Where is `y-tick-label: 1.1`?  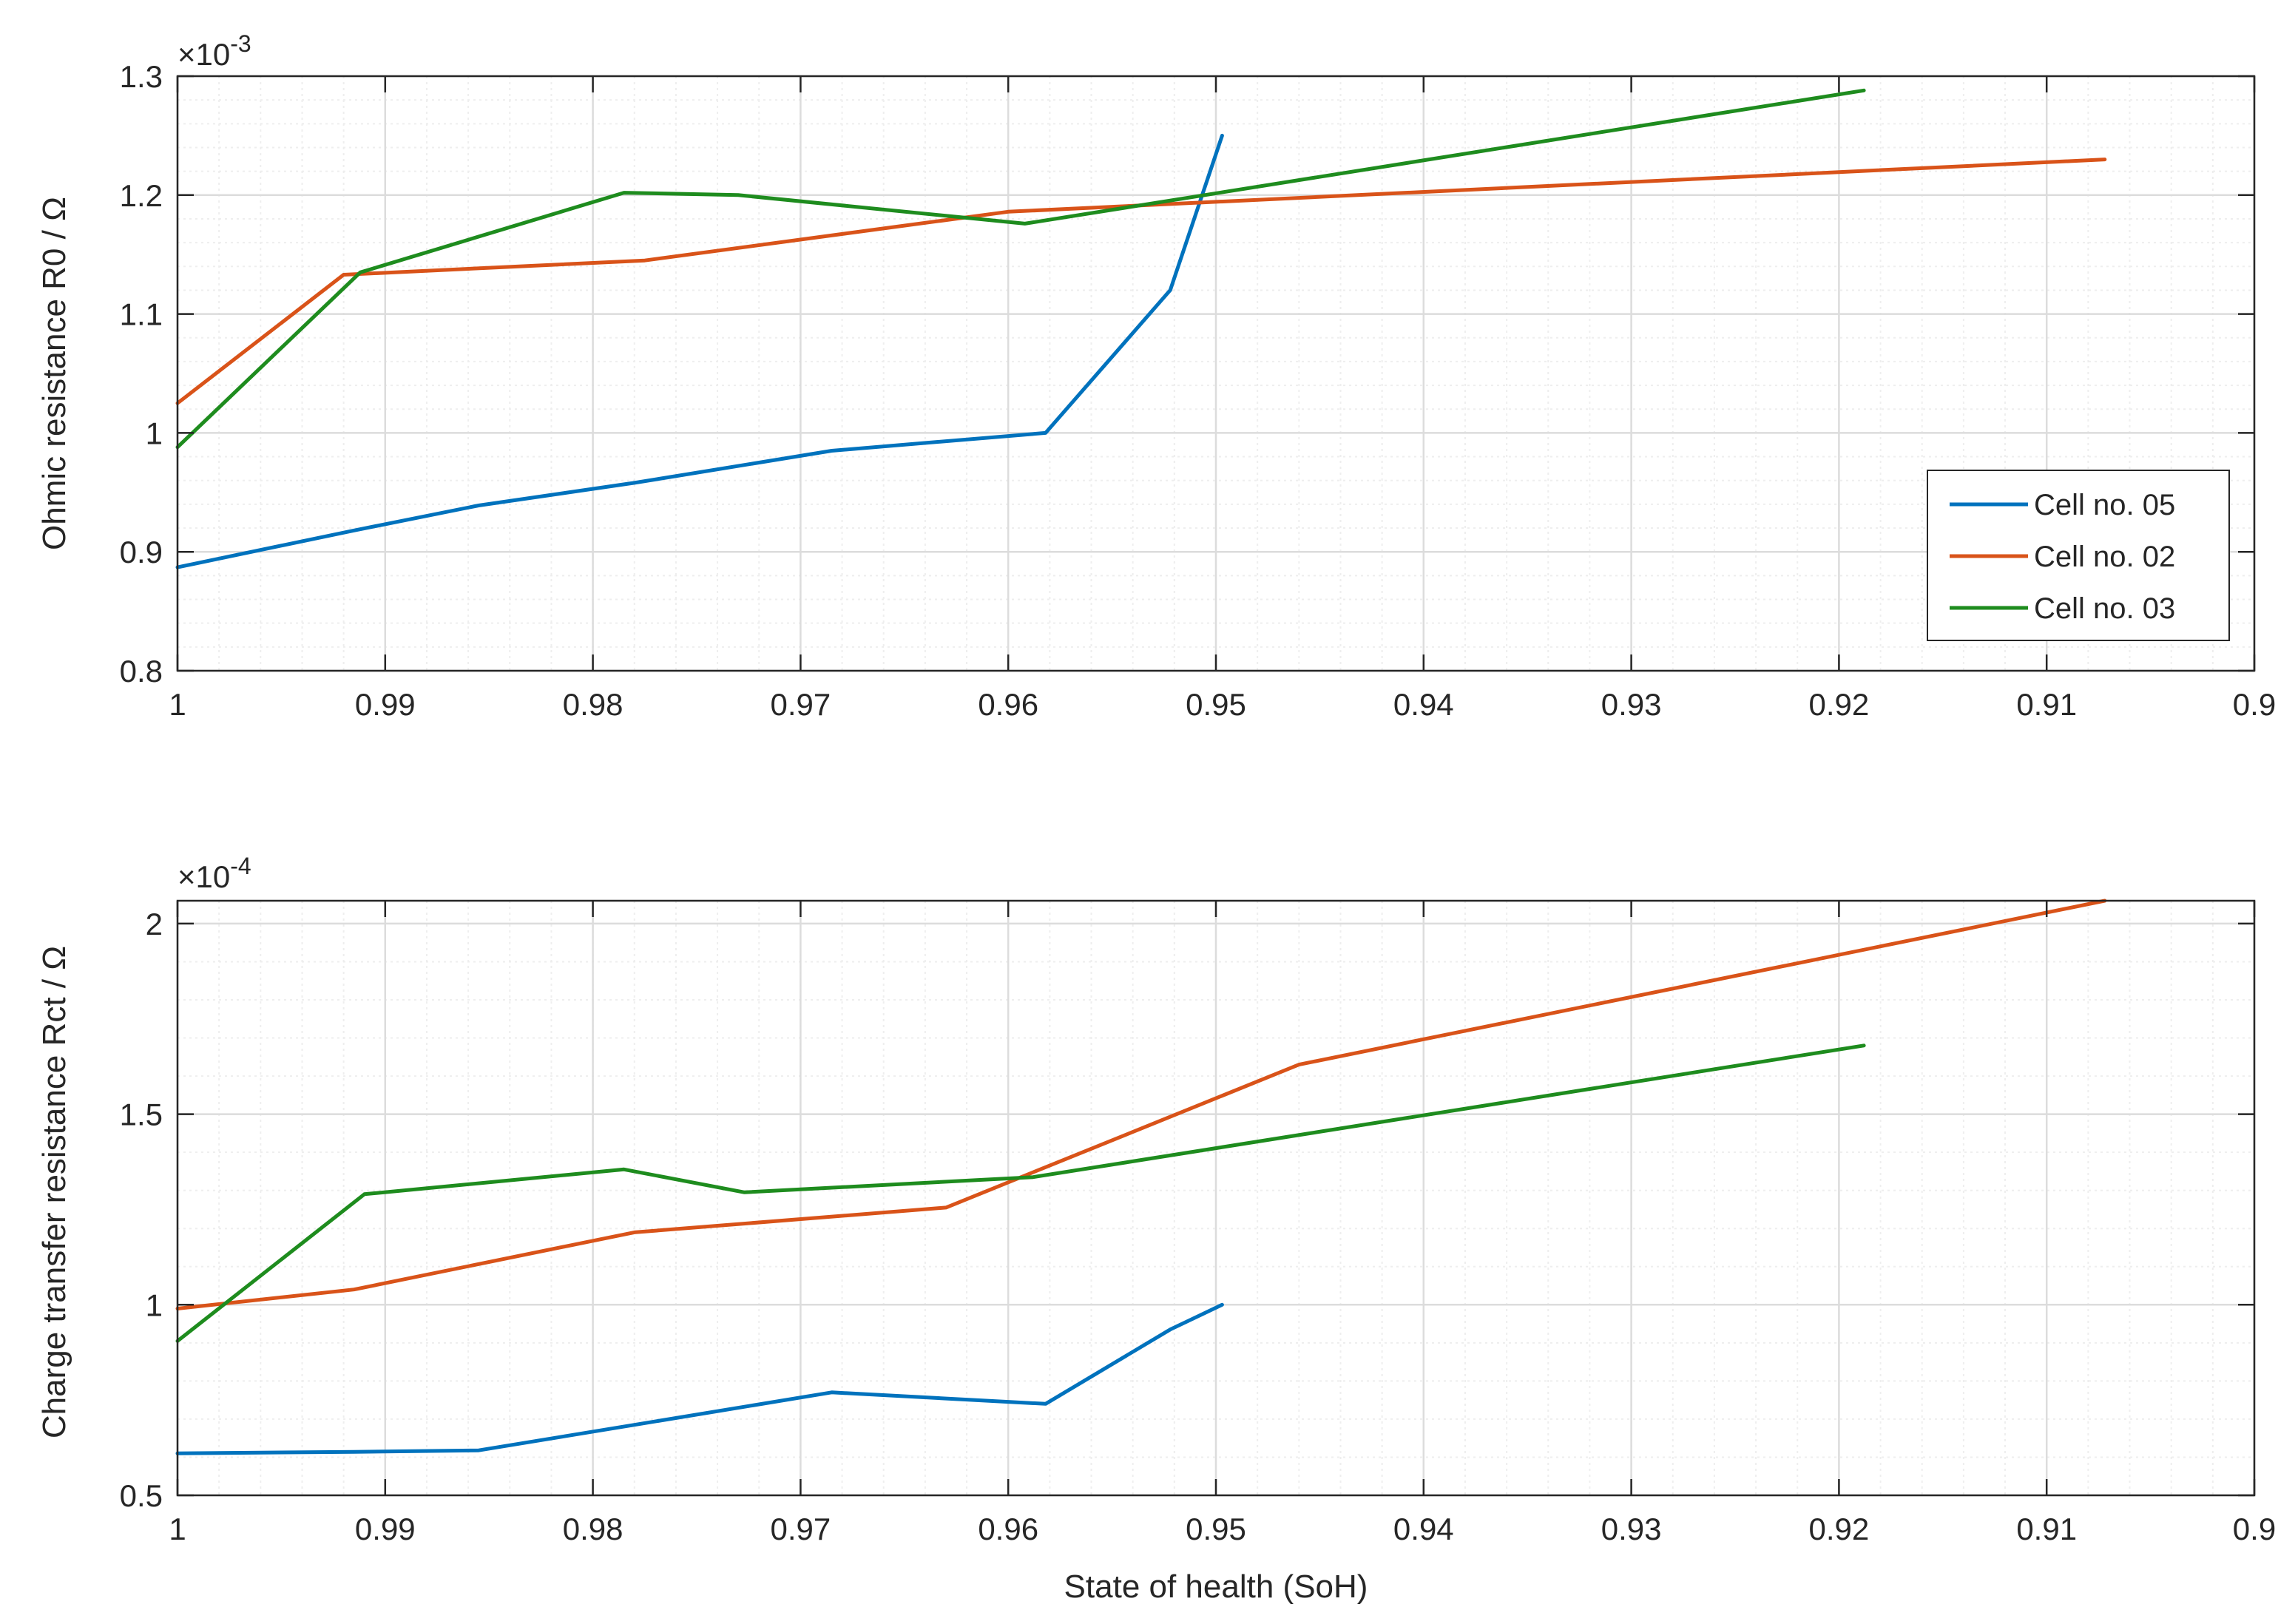 y-tick-label: 1.1 is located at coordinates (141, 314).